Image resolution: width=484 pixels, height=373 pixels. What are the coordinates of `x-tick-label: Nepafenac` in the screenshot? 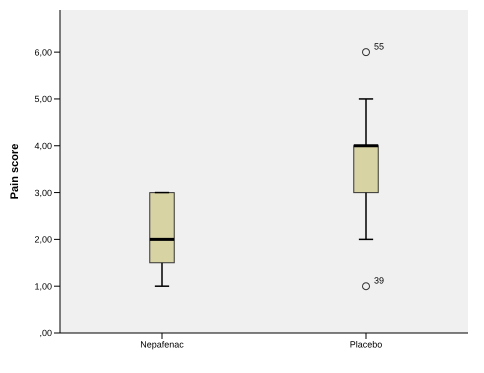 It's located at (162, 344).